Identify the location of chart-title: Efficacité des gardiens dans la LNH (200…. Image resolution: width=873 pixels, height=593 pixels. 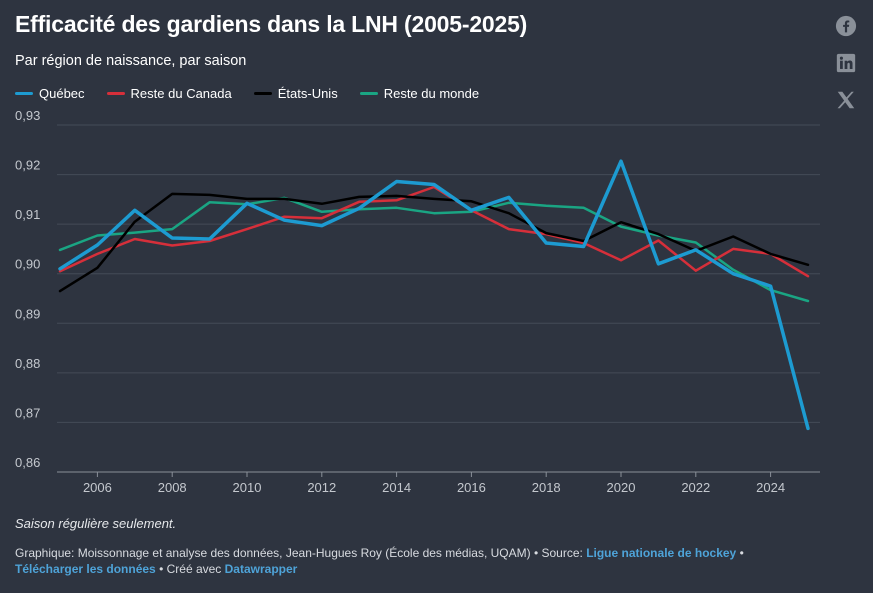
(271, 24).